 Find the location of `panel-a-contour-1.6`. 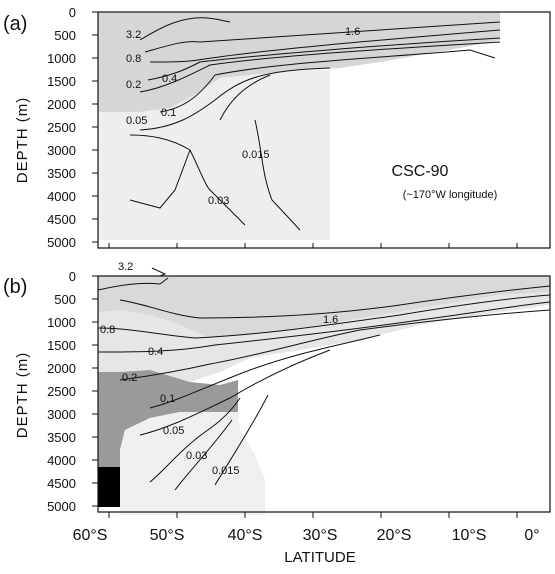

panel-a-contour-1.6 is located at coordinates (322, 37).